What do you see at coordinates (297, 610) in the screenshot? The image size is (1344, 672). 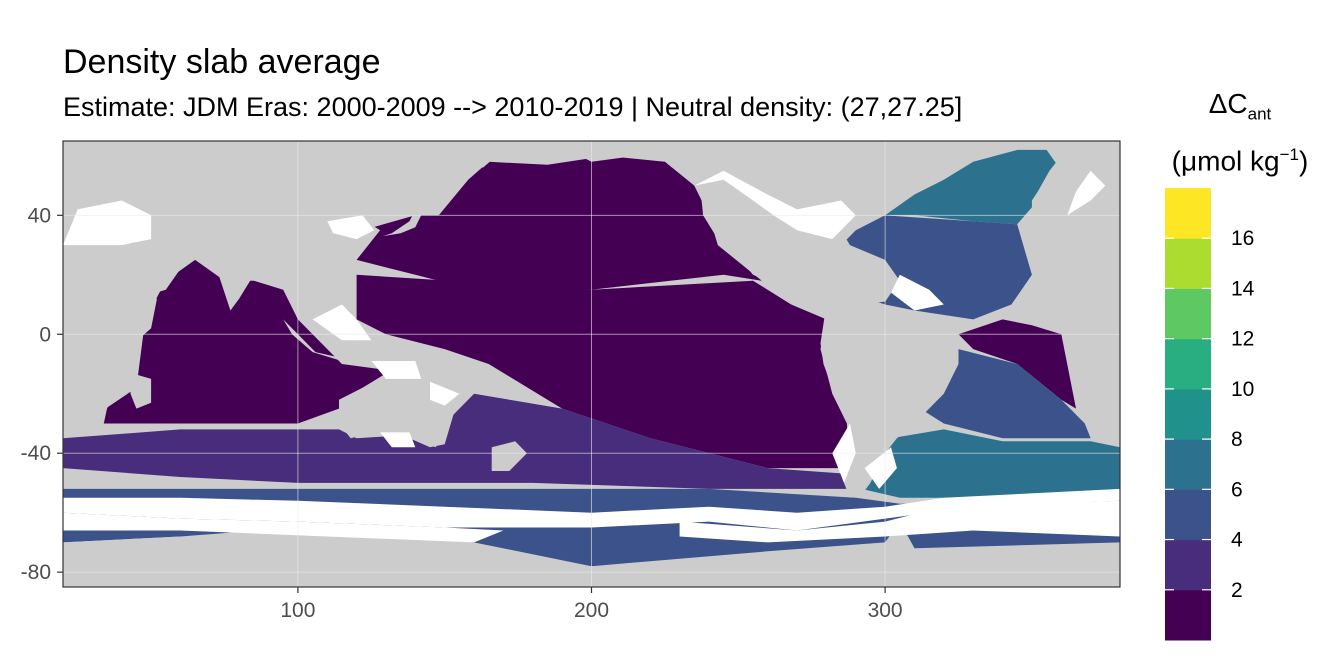 I see `x-tick-label: 100` at bounding box center [297, 610].